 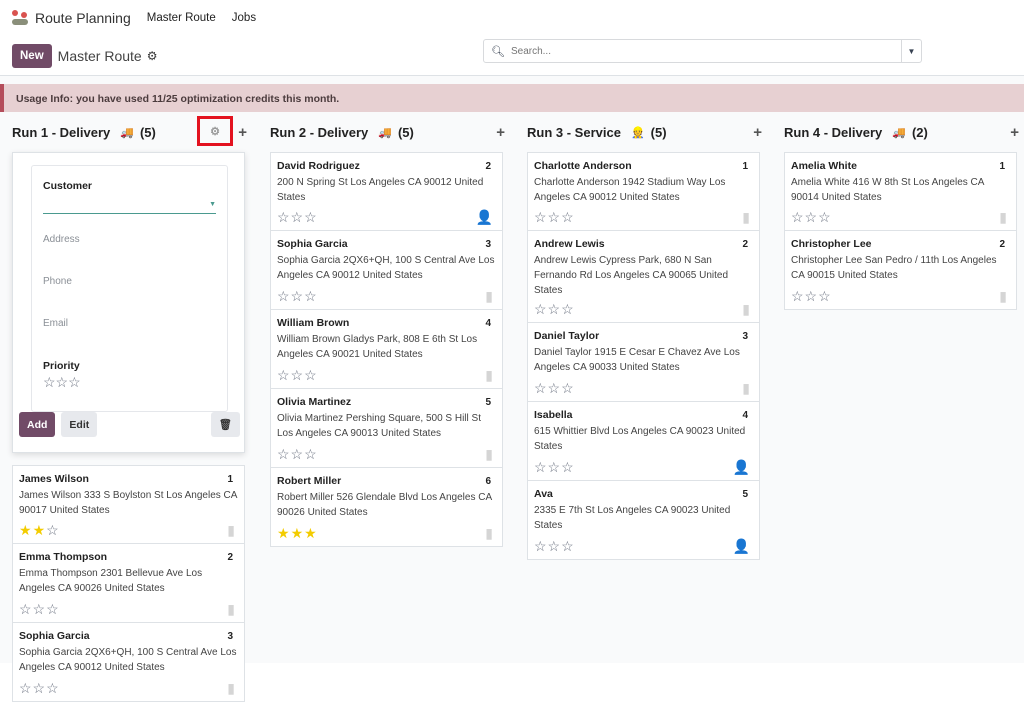 What do you see at coordinates (705, 51) in the screenshot?
I see `search-input` at bounding box center [705, 51].